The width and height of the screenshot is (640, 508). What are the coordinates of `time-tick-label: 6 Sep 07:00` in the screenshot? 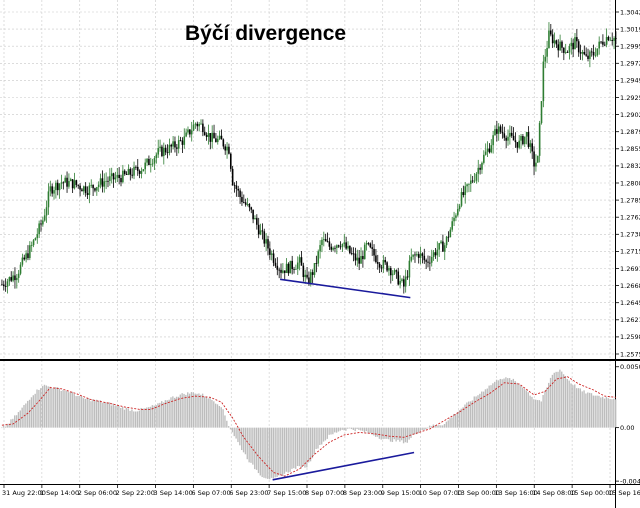 It's located at (210, 493).